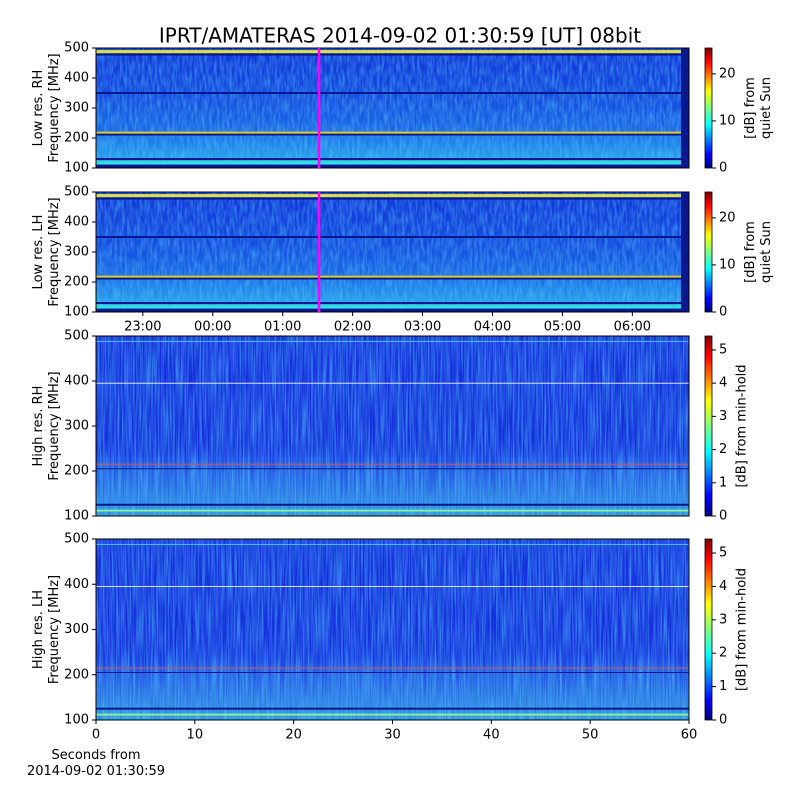 Image resolution: width=800 pixels, height=800 pixels. Describe the element at coordinates (282, 327) in the screenshot. I see `x-tick-label: 01:00` at that location.